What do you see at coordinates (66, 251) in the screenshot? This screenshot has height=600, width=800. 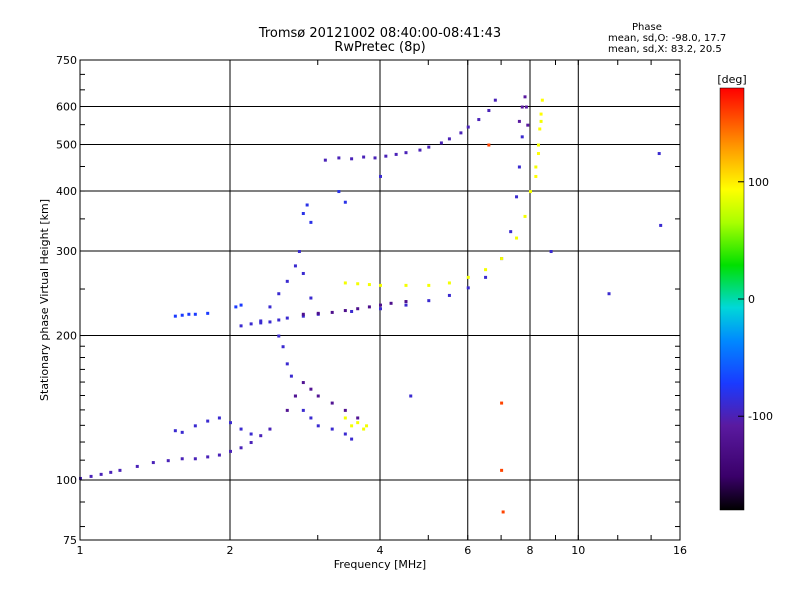 I see `y-tick-label: 300` at bounding box center [66, 251].